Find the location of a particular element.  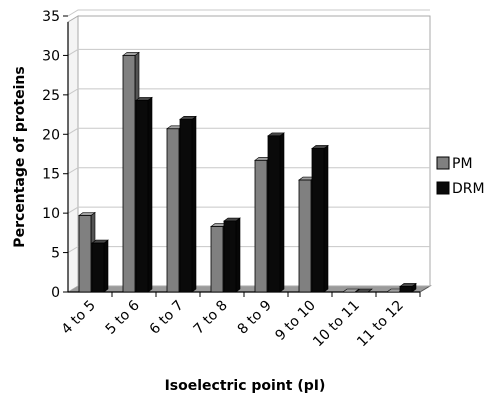

legend-label-drm: DRM is located at coordinates (468, 189).